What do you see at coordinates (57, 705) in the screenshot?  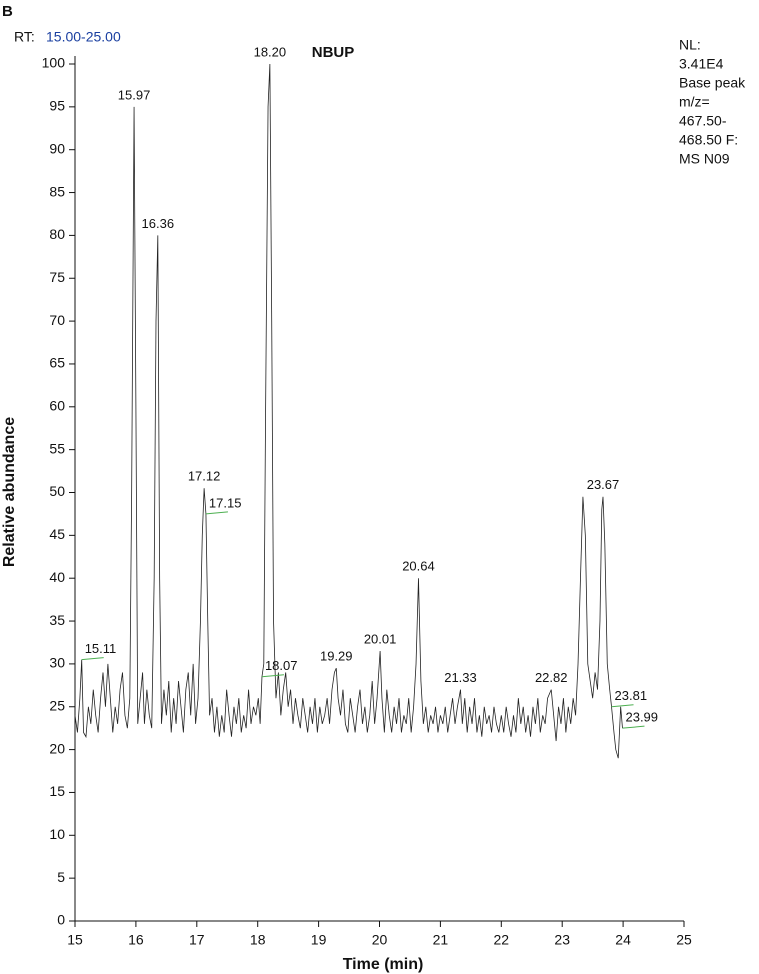 I see `y-tick-label: 25` at bounding box center [57, 705].